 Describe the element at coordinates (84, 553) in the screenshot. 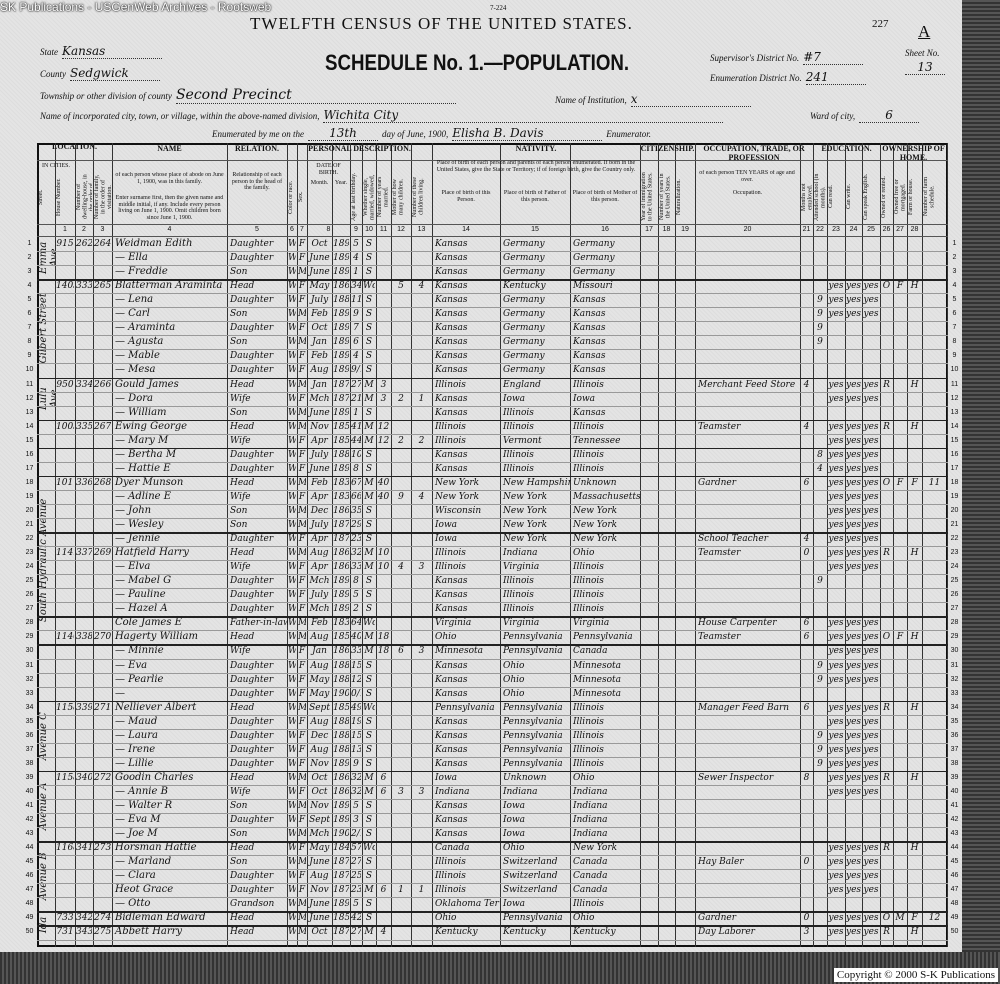

I see `cell-dwelling: 337` at that location.